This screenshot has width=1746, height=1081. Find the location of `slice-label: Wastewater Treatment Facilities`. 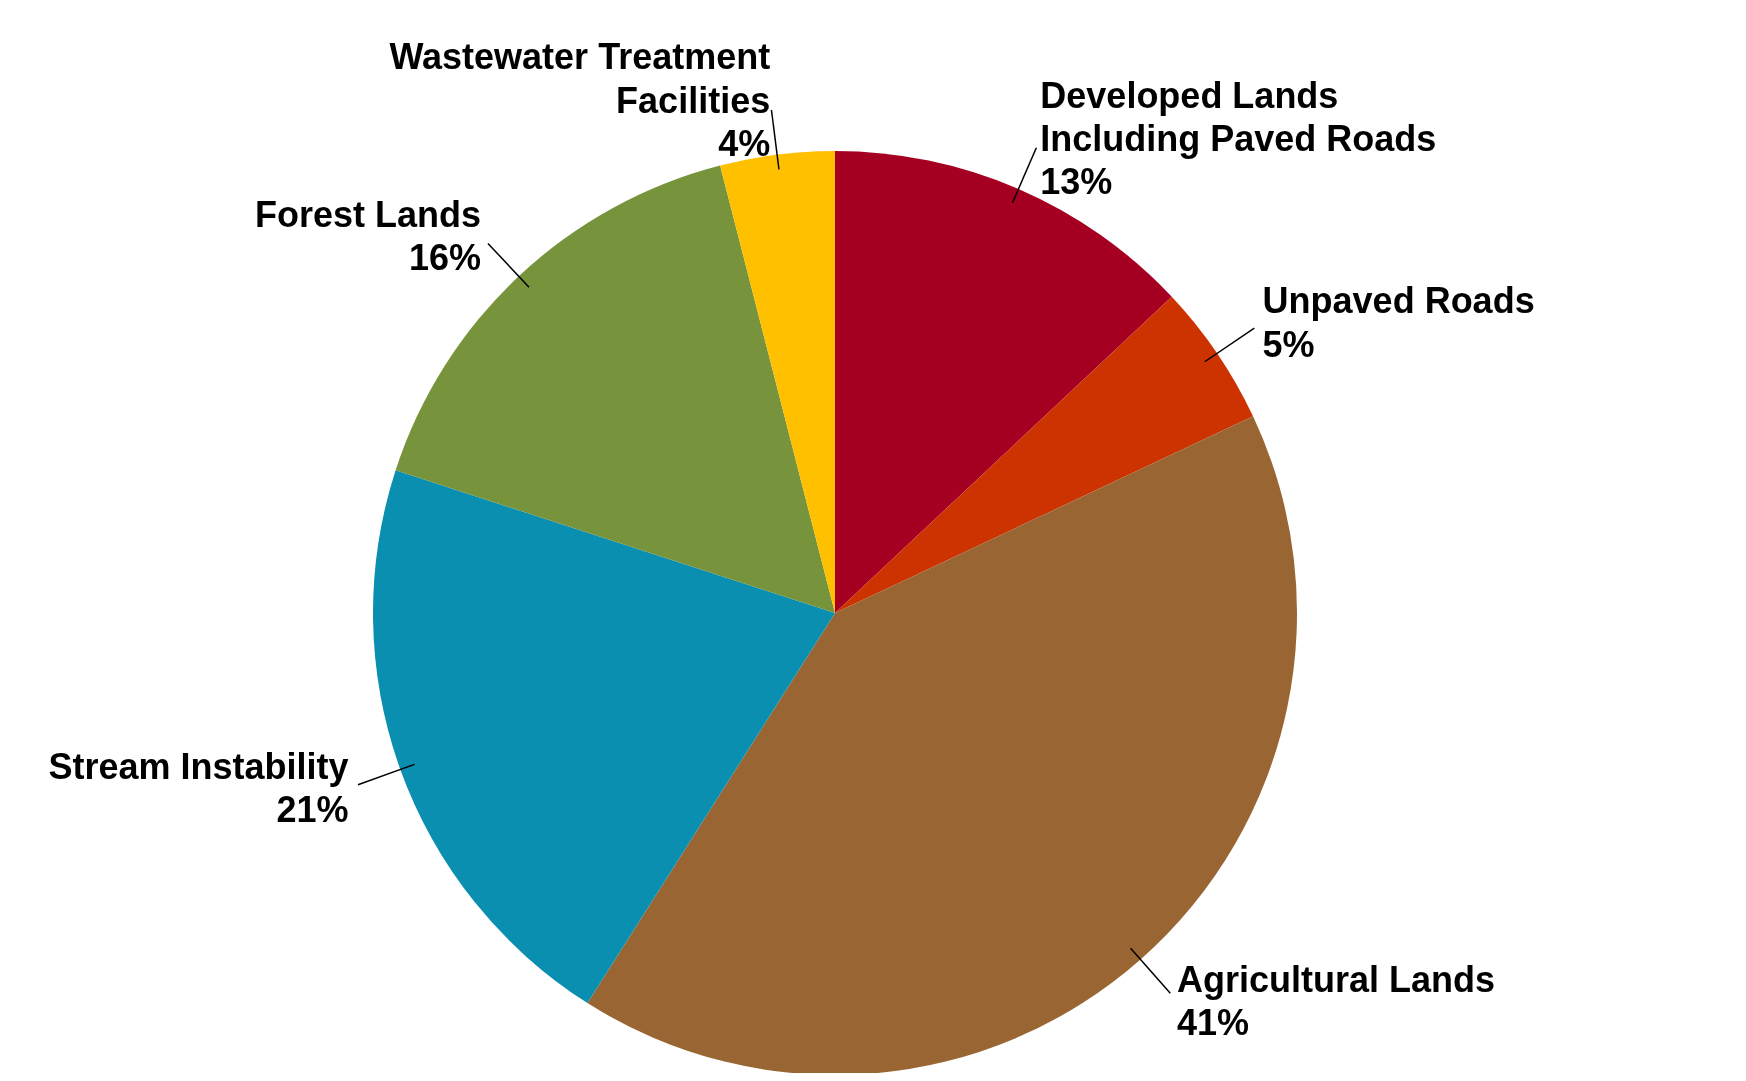

slice-label: Wastewater Treatment Facilities is located at coordinates (580, 78).